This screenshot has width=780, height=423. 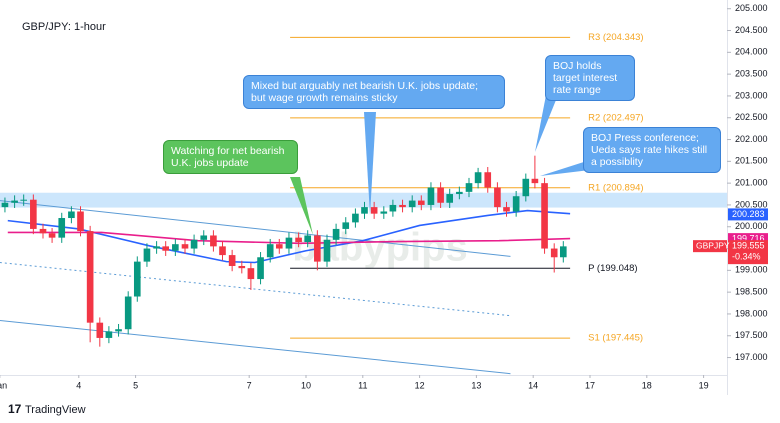 I want to click on callout-line: BOJ Press conference;, so click(x=645, y=138).